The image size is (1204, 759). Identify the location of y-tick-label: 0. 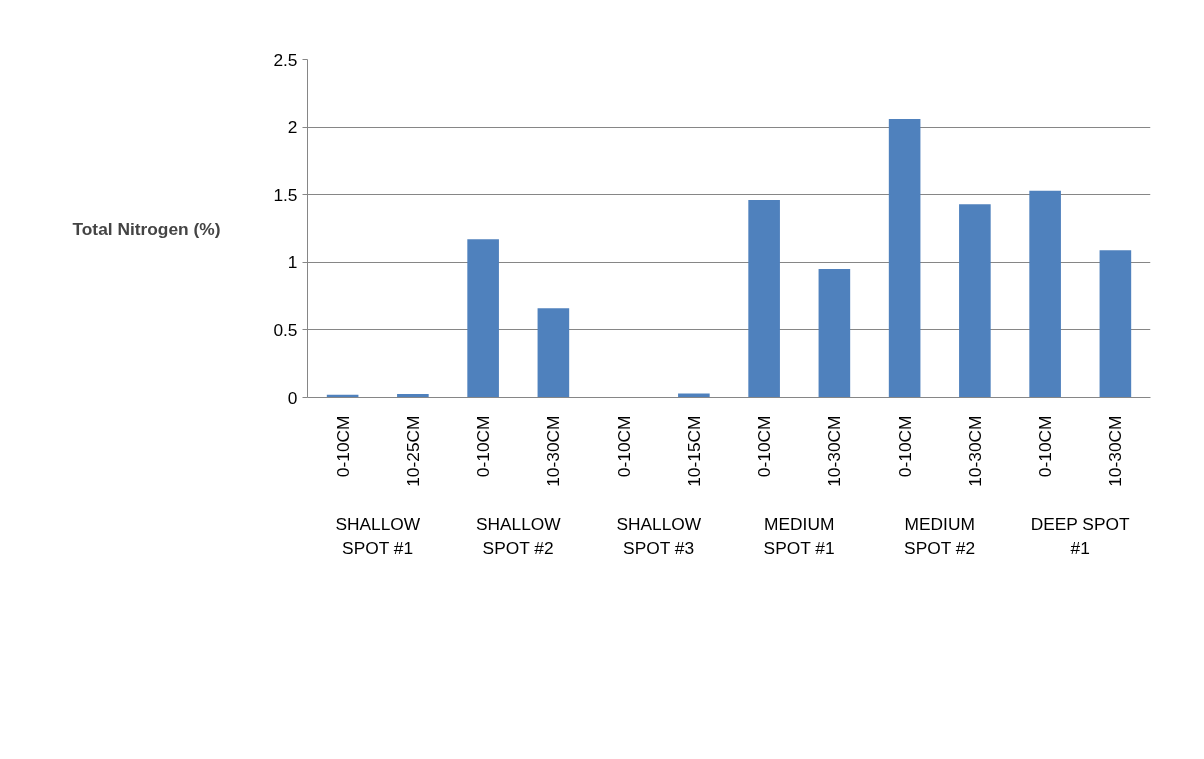
(292, 397).